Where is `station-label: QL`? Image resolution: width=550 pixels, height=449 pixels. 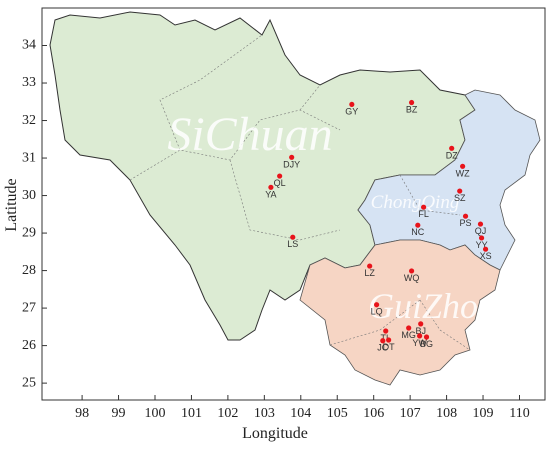 station-label: QL is located at coordinates (280, 183).